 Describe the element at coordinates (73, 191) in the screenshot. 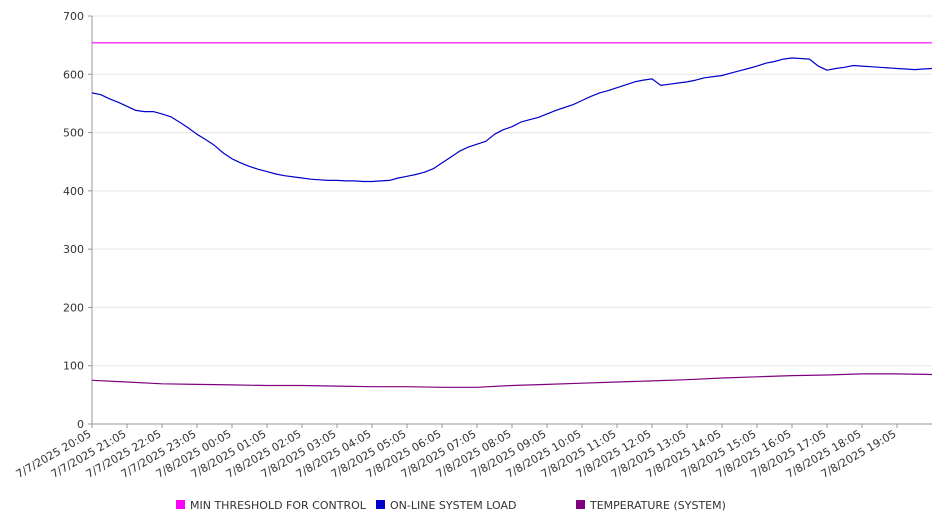

I see `y-tick-label: 400` at that location.